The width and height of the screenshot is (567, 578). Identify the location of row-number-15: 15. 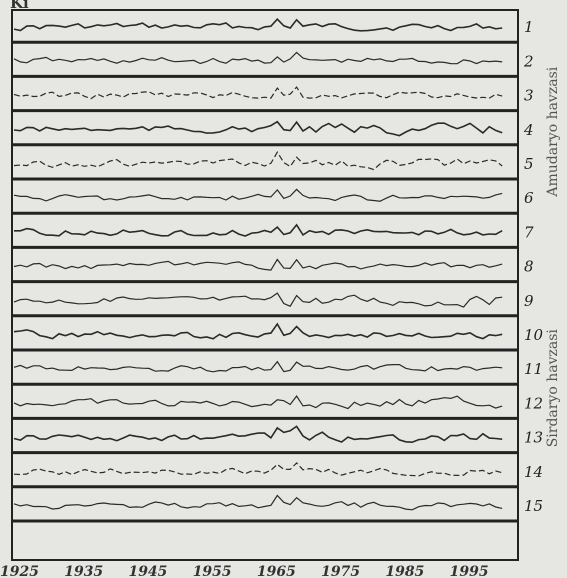
(533, 506).